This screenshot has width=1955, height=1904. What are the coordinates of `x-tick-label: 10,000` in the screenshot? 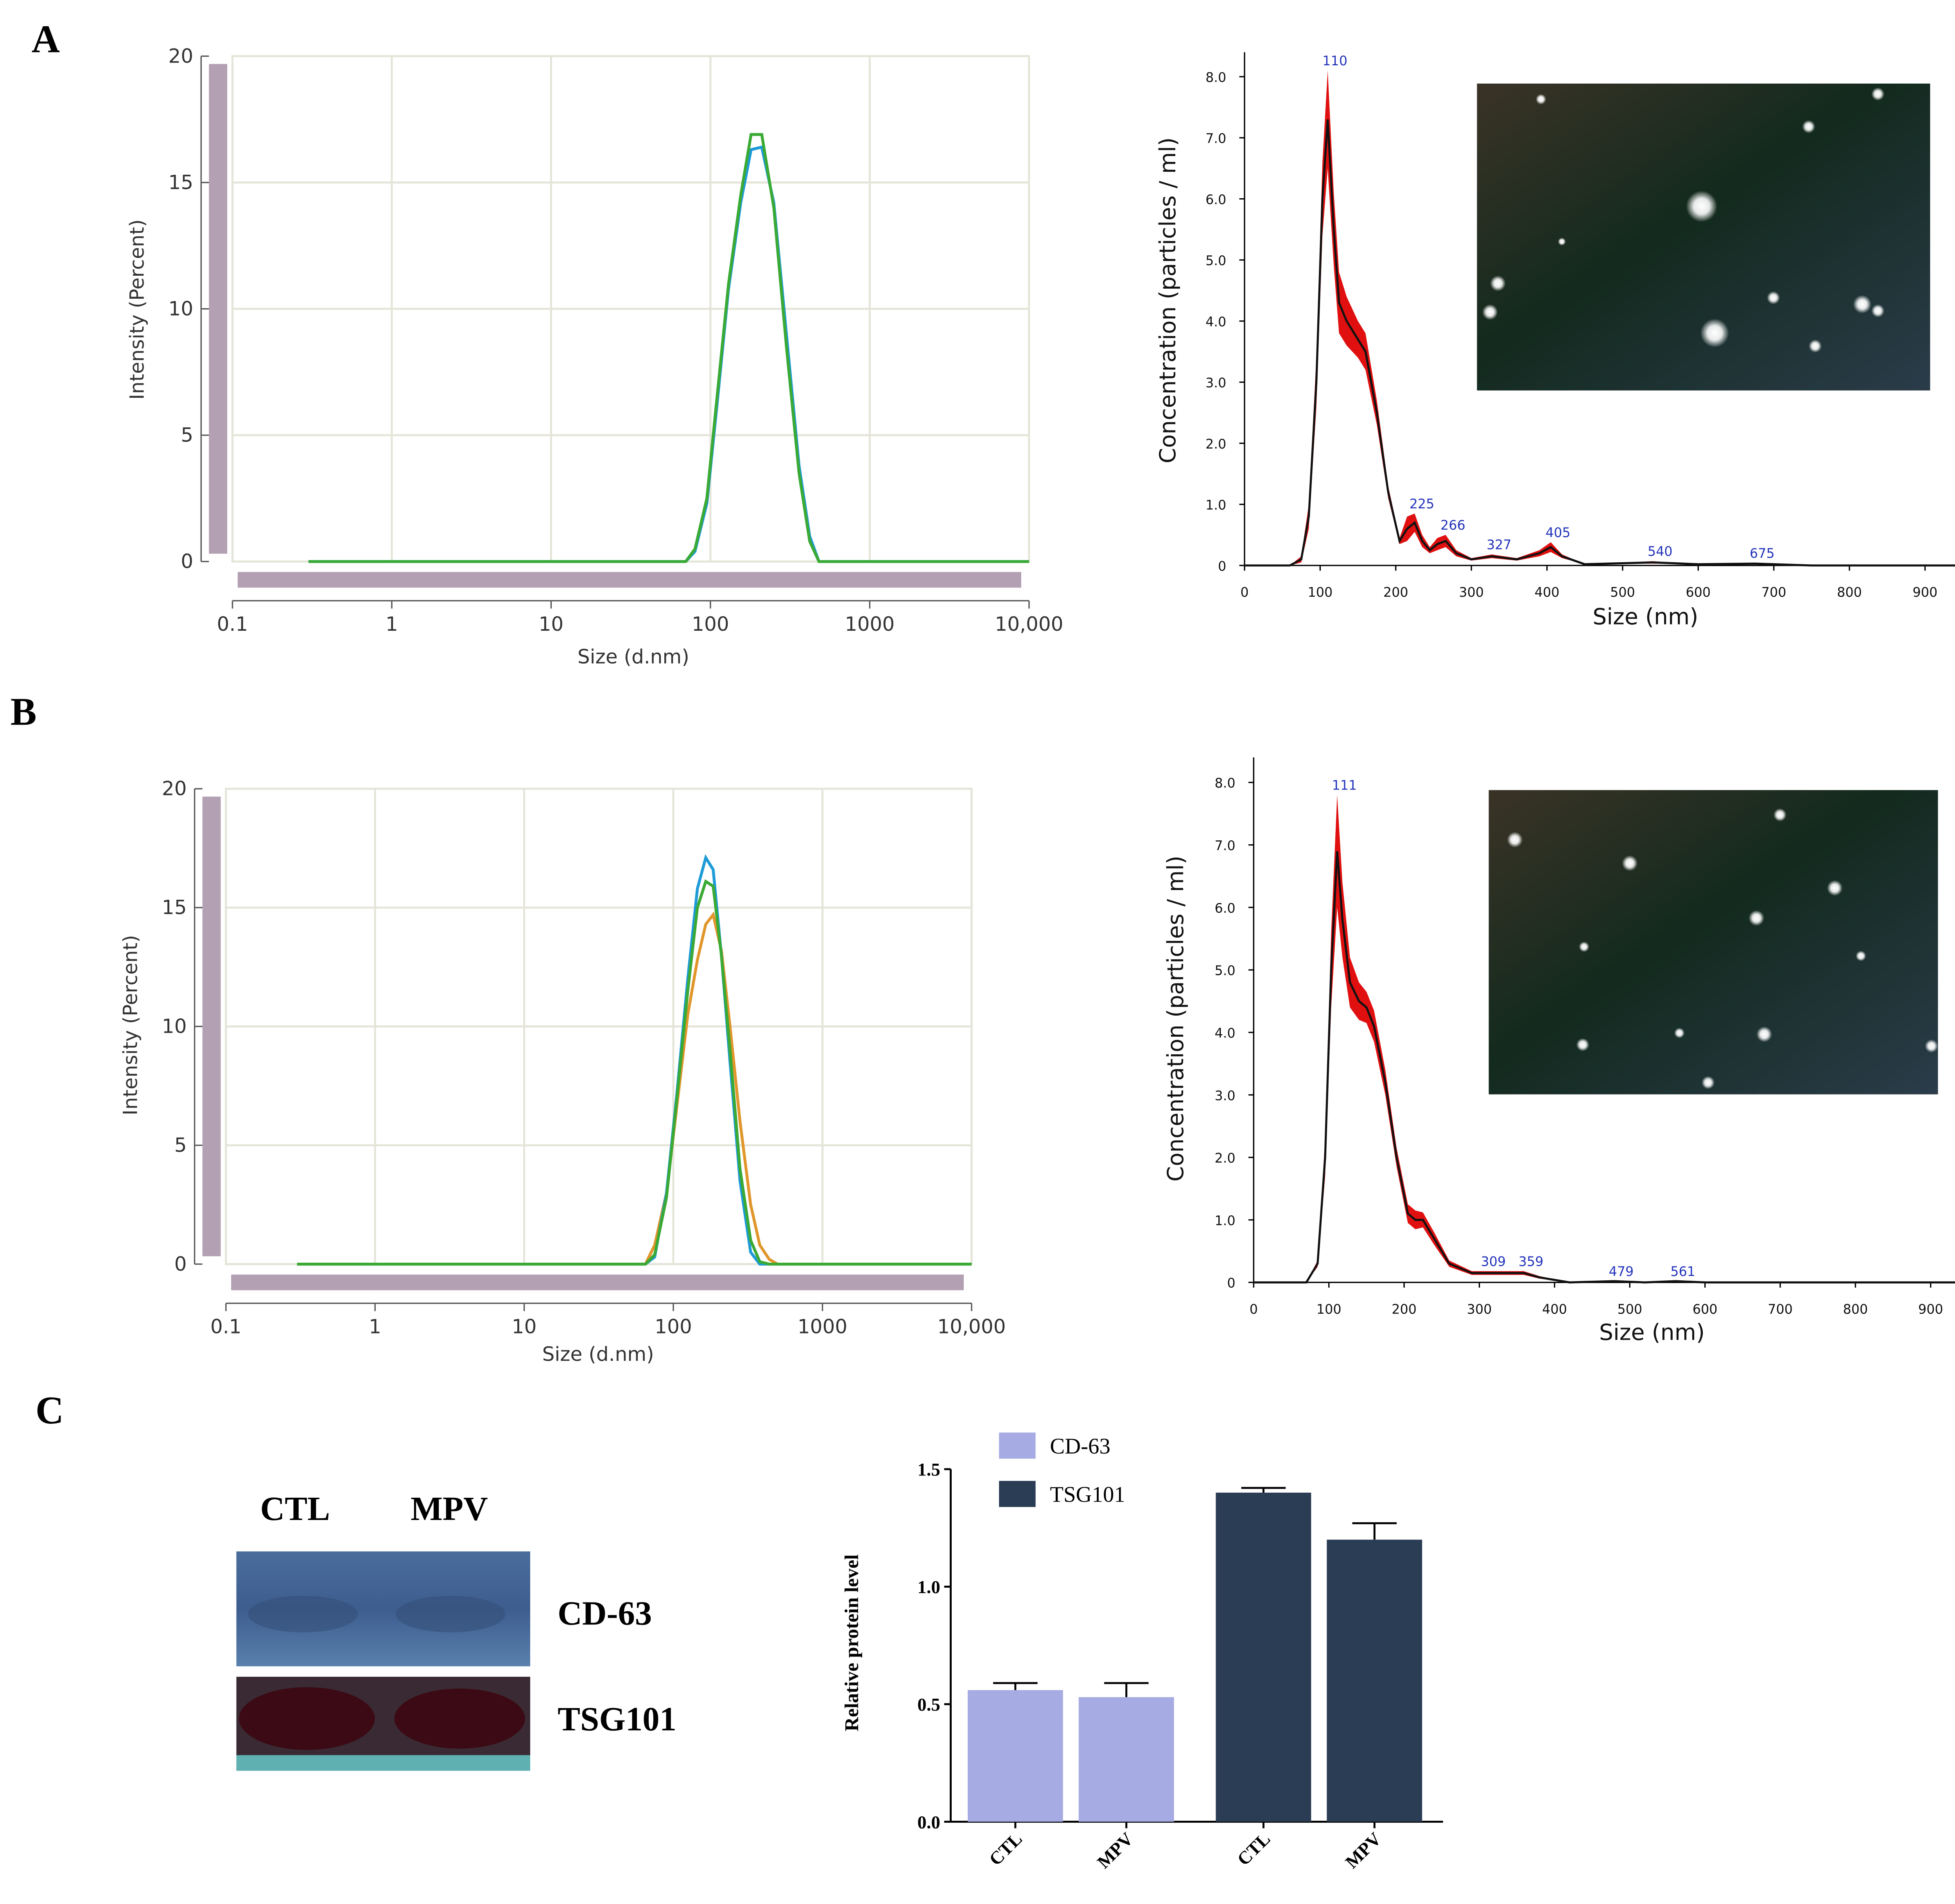 It's located at (1029, 624).